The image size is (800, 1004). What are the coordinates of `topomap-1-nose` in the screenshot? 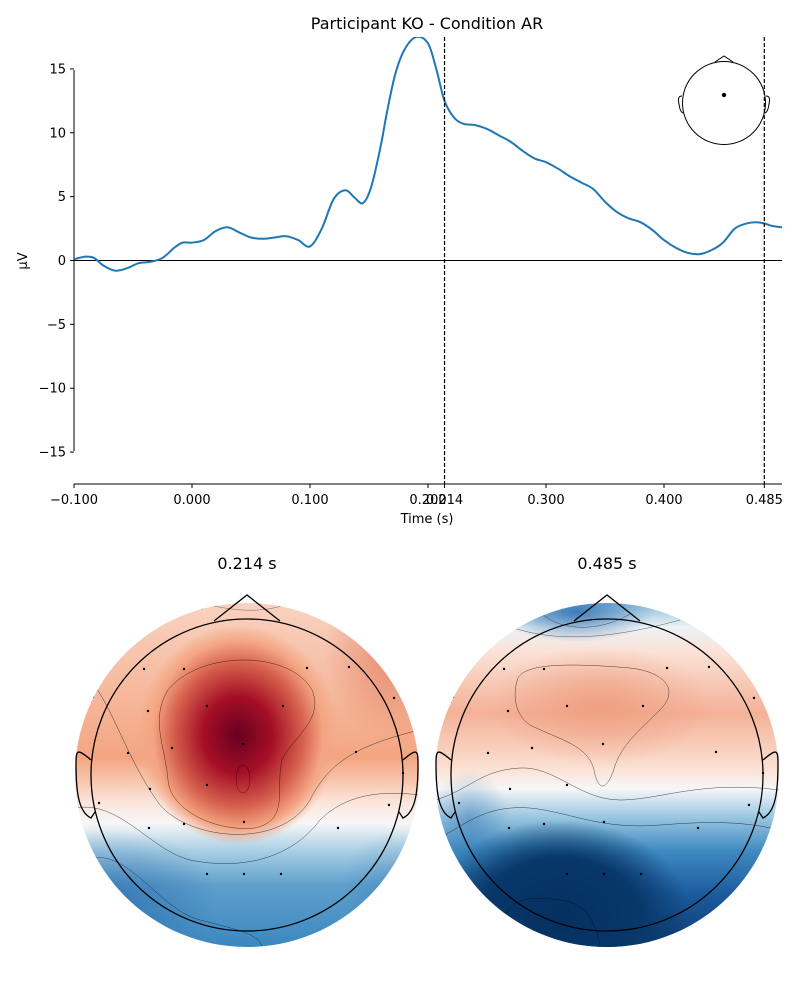 It's located at (247, 608).